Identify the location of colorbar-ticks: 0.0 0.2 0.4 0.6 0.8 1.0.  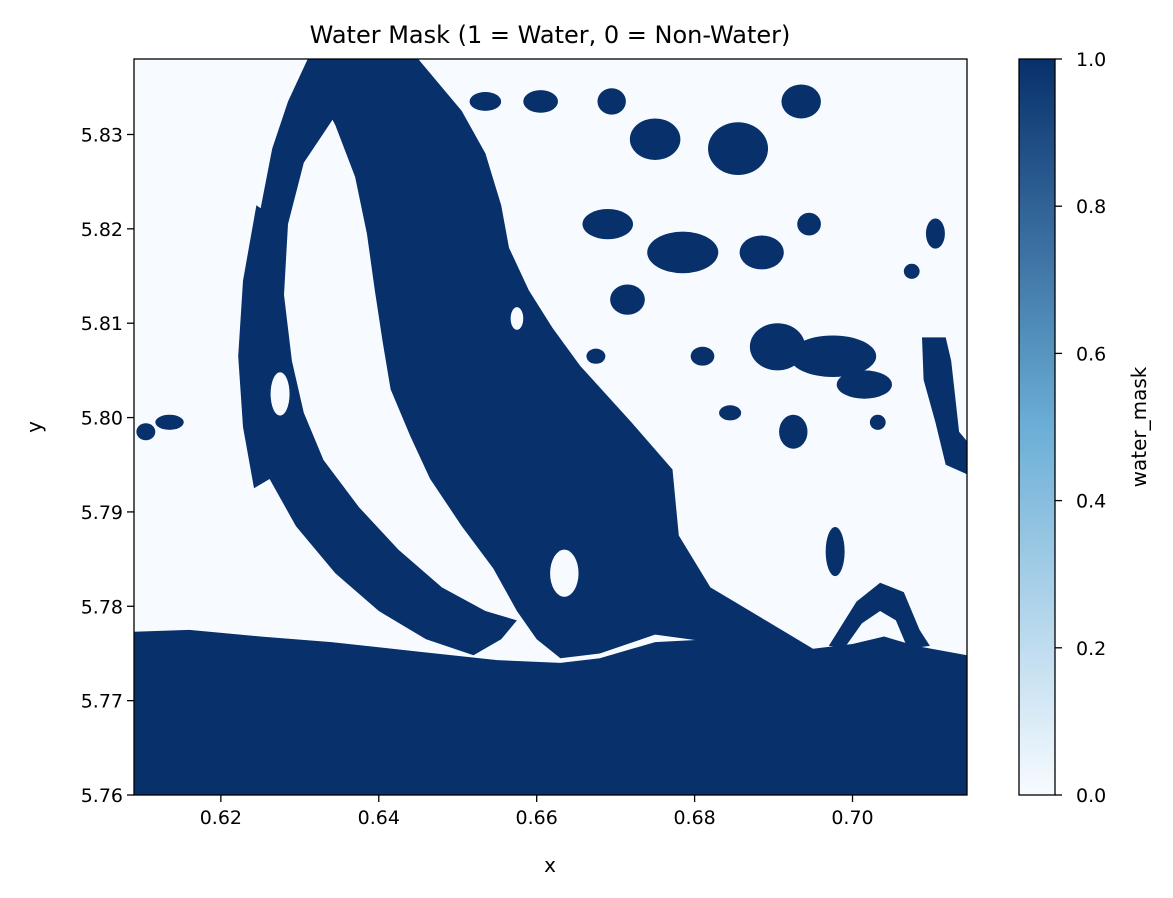
(1080, 428).